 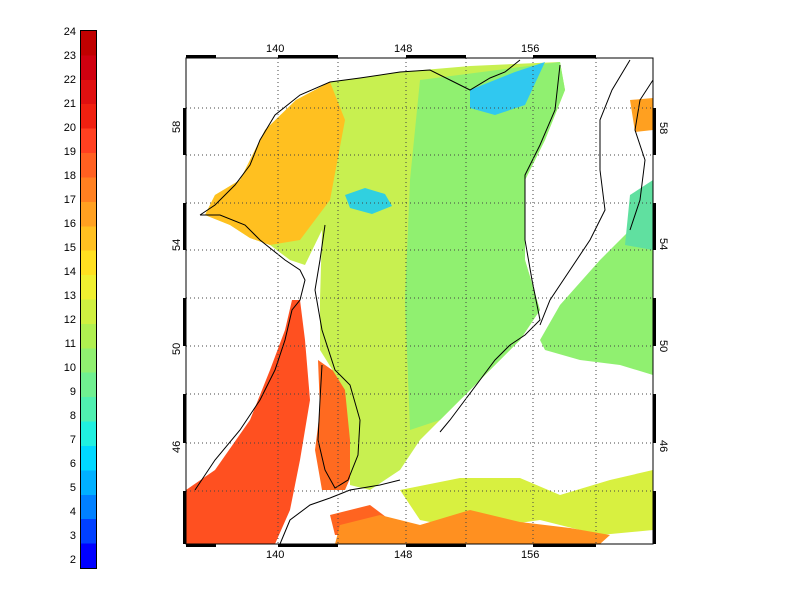 What do you see at coordinates (337, 356) in the screenshot?
I see `coastline-sakhalin` at bounding box center [337, 356].